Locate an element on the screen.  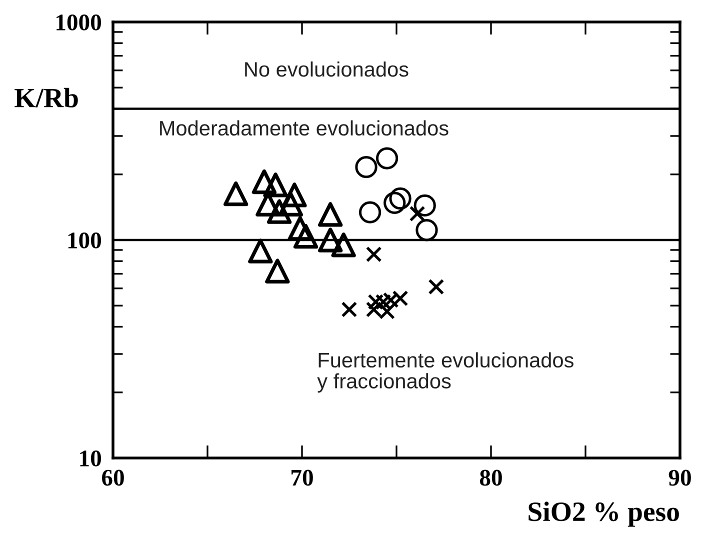
x-tick-label: 70 is located at coordinates (302, 478).